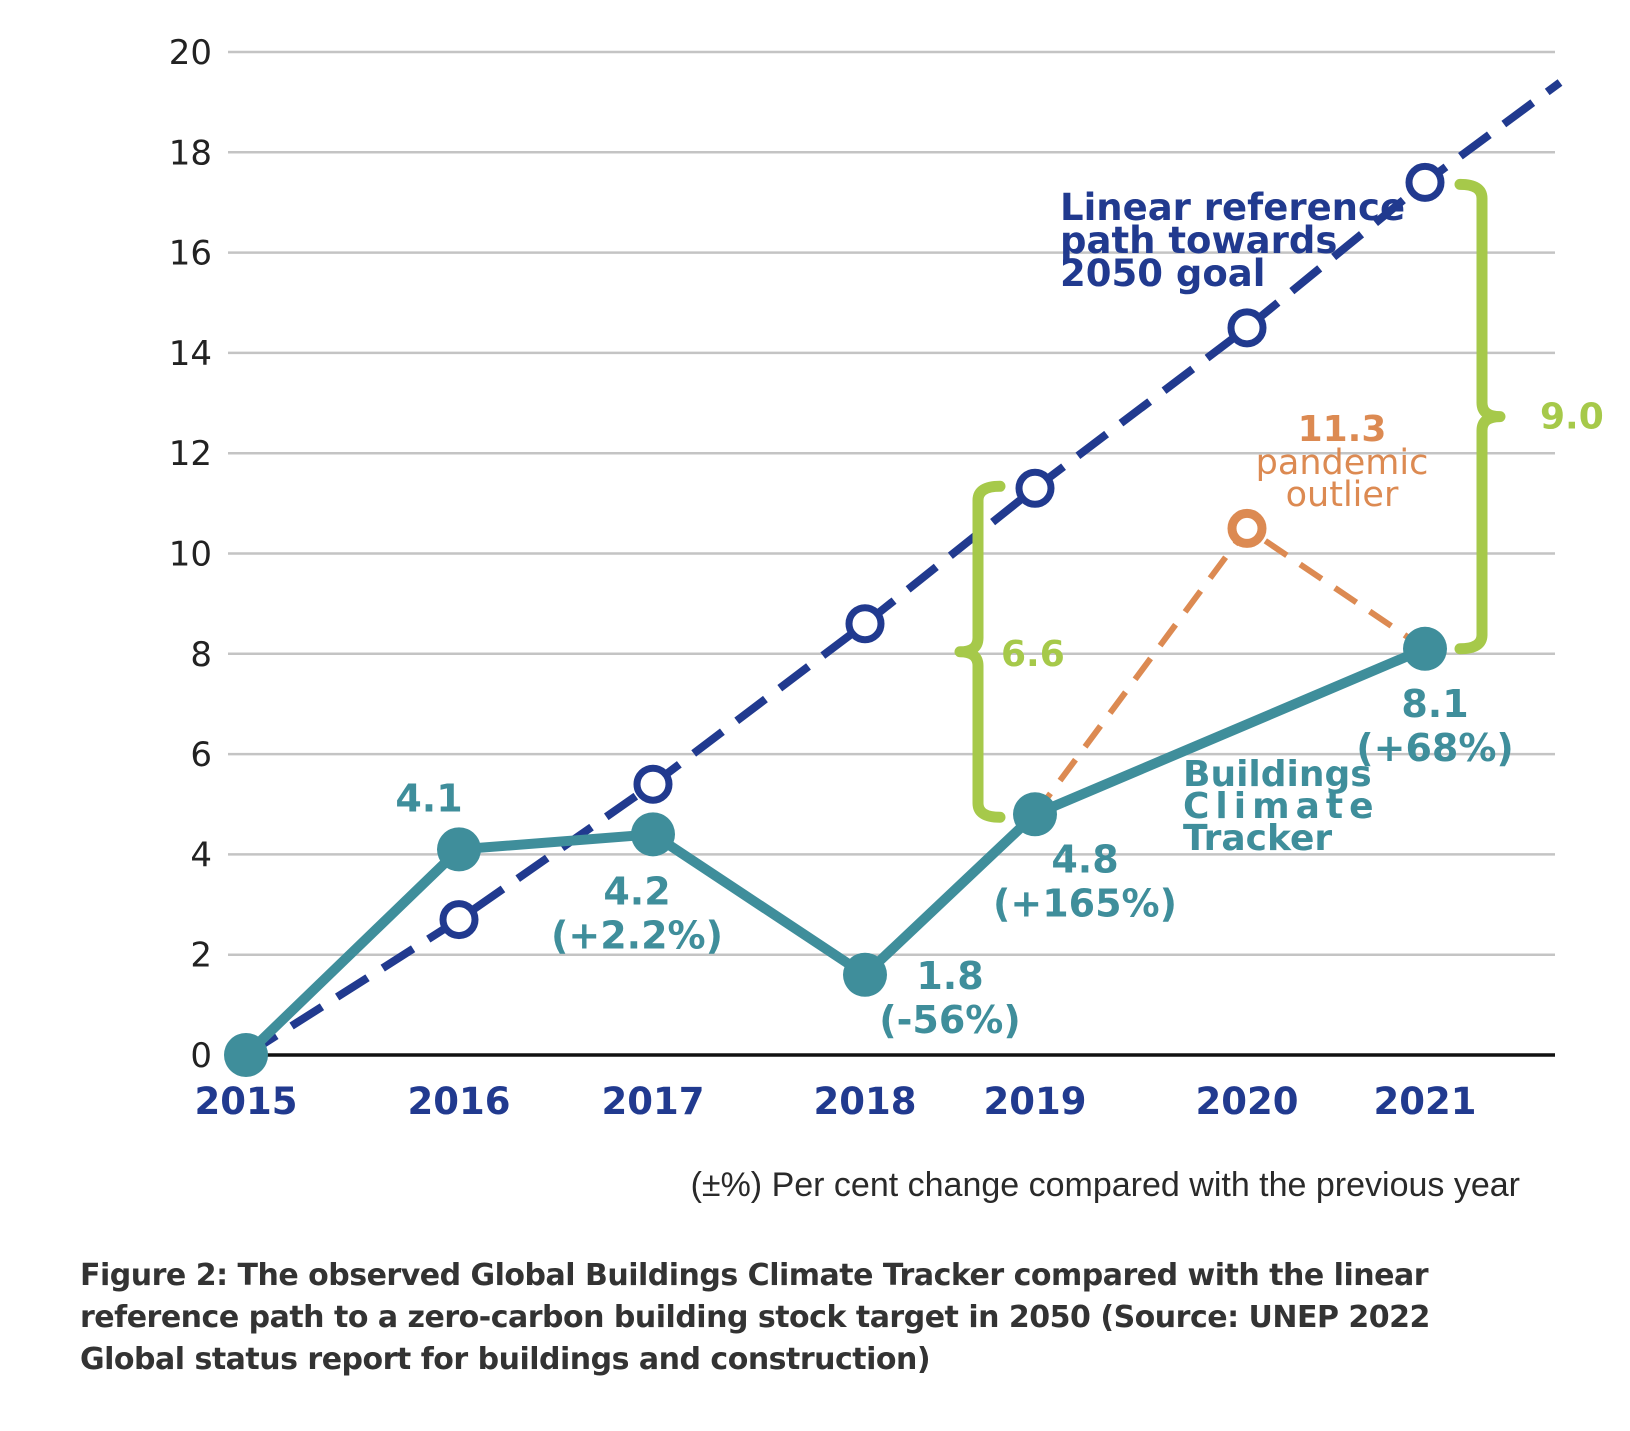  I want to click on outlier-value-label: 11.3, so click(1342, 429).